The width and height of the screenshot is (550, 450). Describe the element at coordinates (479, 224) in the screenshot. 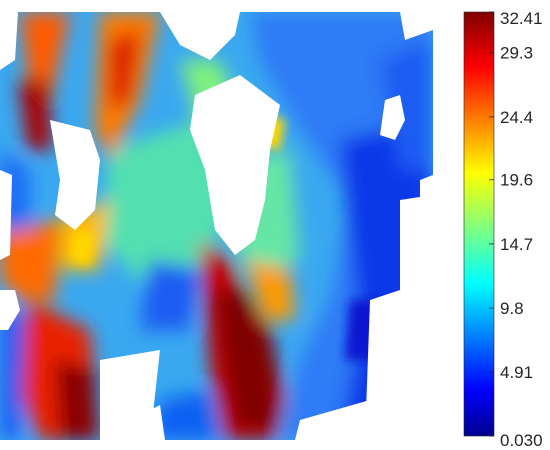

I see `colorbar-scale` at that location.